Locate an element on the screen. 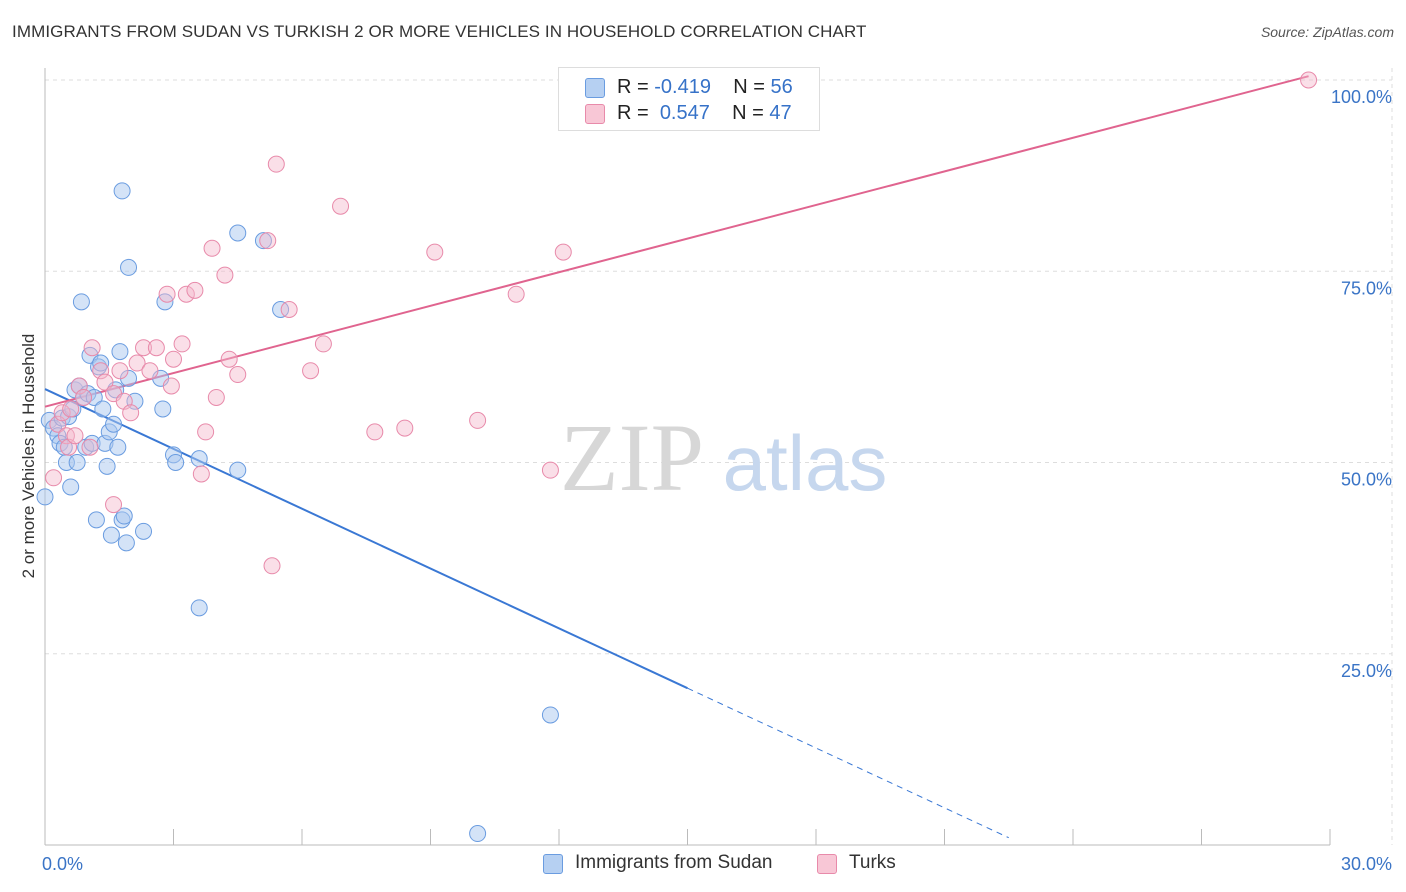  turks-r-value: 0.547 is located at coordinates (684, 113).